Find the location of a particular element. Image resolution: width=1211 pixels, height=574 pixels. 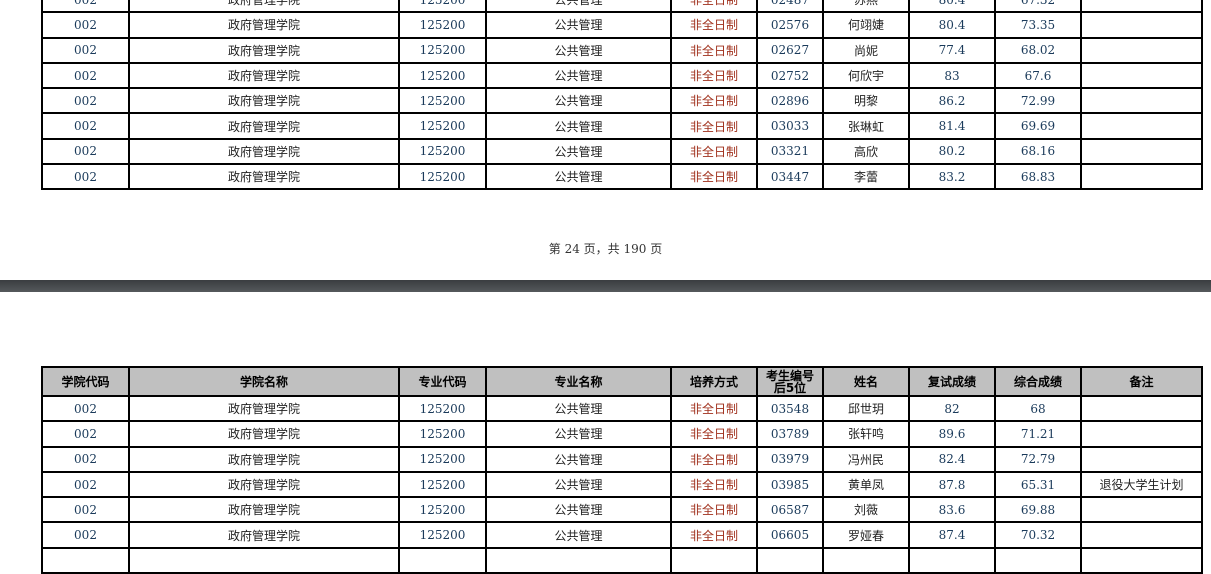

table-row: 002 政府管理学院 125200 公共管理 非全日制 02896 明黎 86.2 72.99 is located at coordinates (622, 101).